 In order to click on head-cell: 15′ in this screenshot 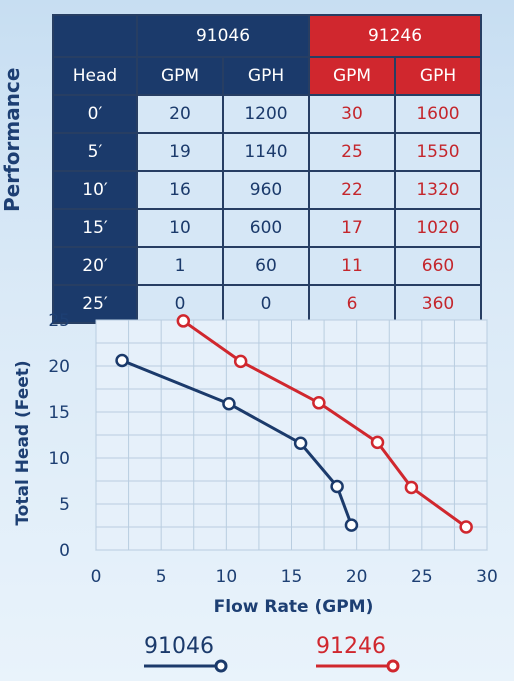, I will do `click(95, 228)`.